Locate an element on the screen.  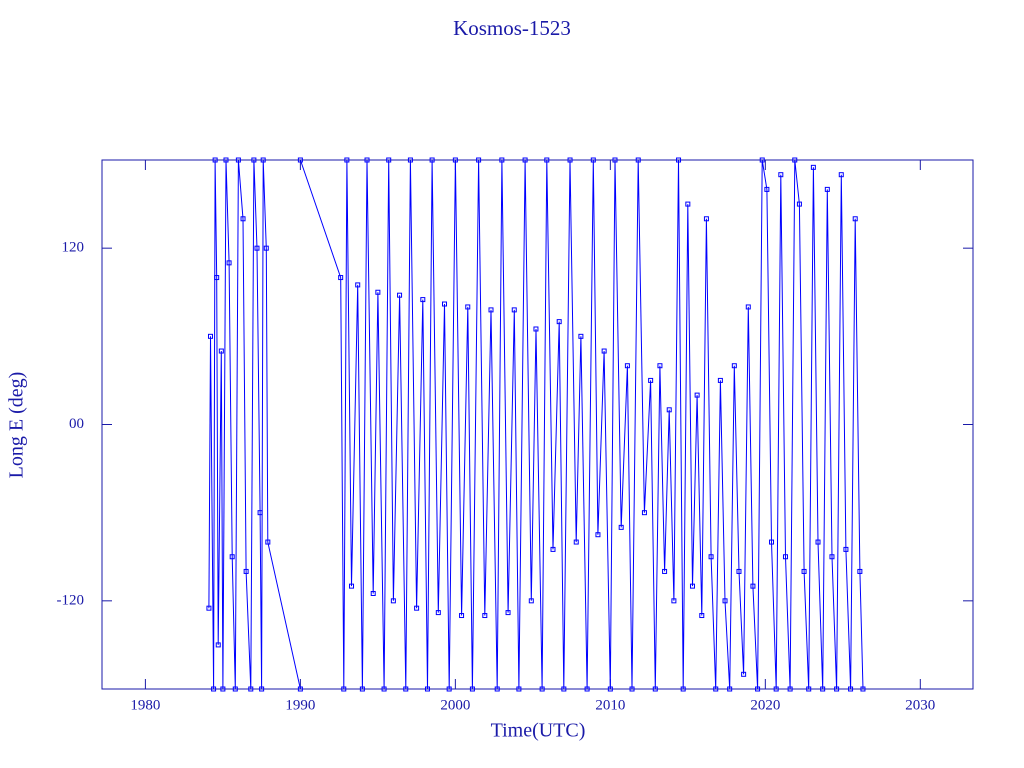
y-tick-label: 00 is located at coordinates (76, 424).